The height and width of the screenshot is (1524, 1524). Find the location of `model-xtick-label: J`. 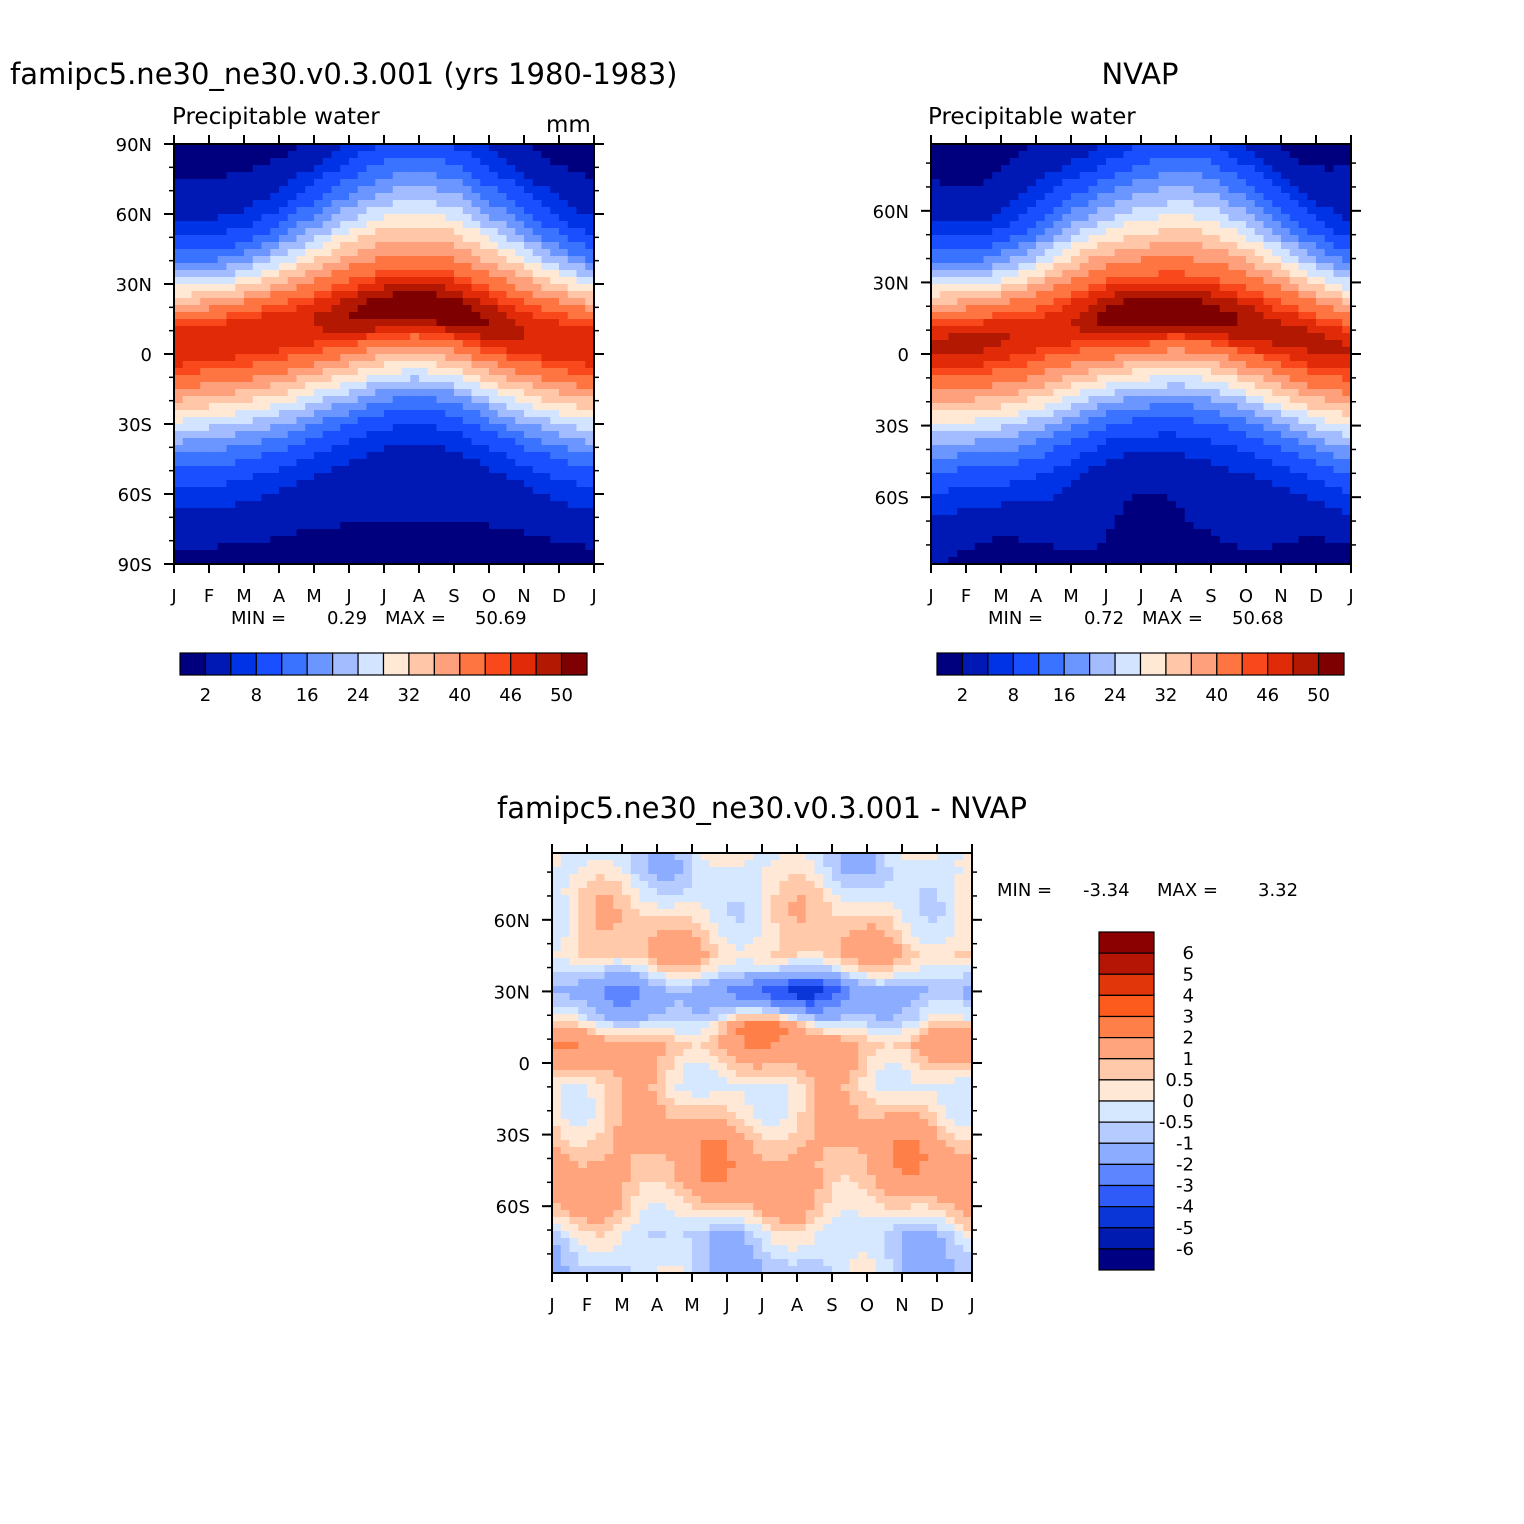

model-xtick-label: J is located at coordinates (593, 596).